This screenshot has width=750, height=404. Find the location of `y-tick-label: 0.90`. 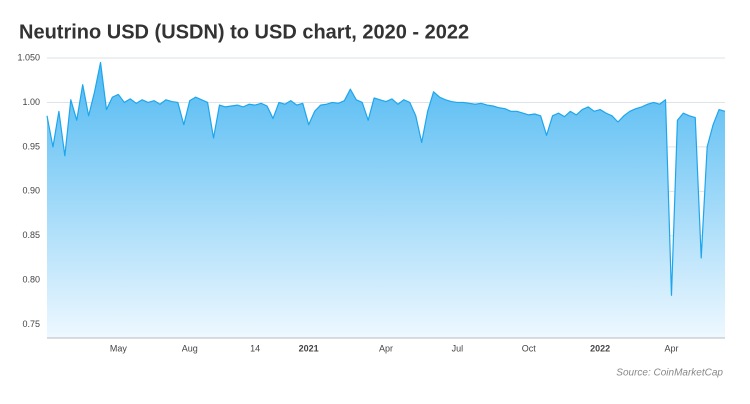

y-tick-label: 0.90 is located at coordinates (31, 191).